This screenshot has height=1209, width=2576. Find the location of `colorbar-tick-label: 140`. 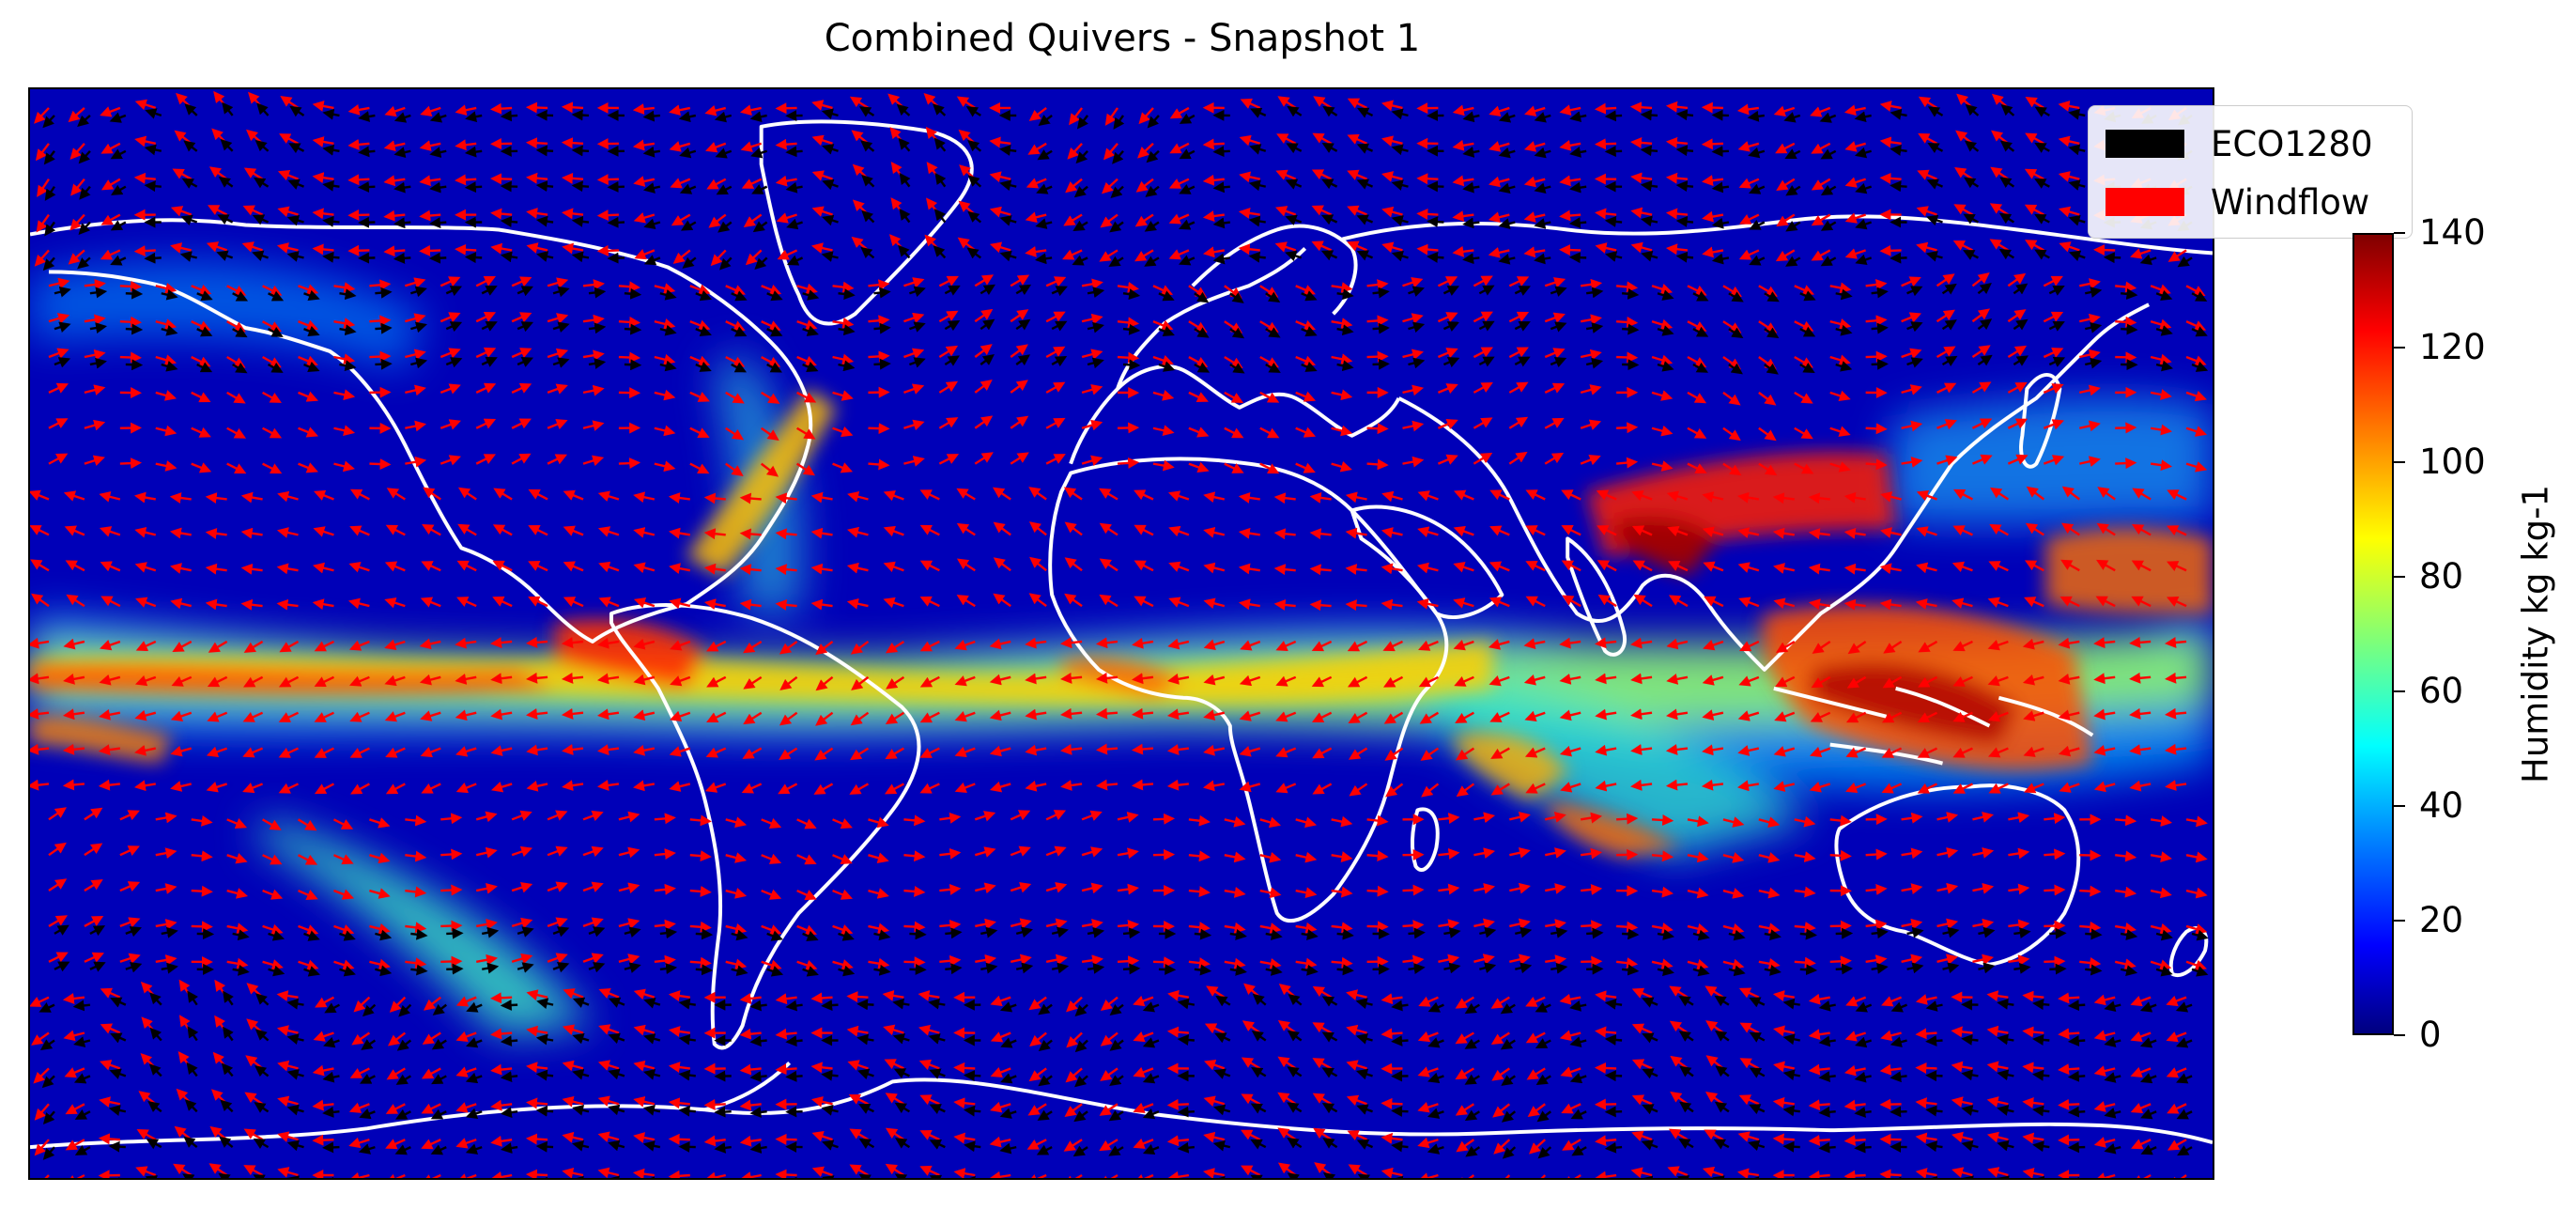

colorbar-tick-label: 140 is located at coordinates (2452, 232).